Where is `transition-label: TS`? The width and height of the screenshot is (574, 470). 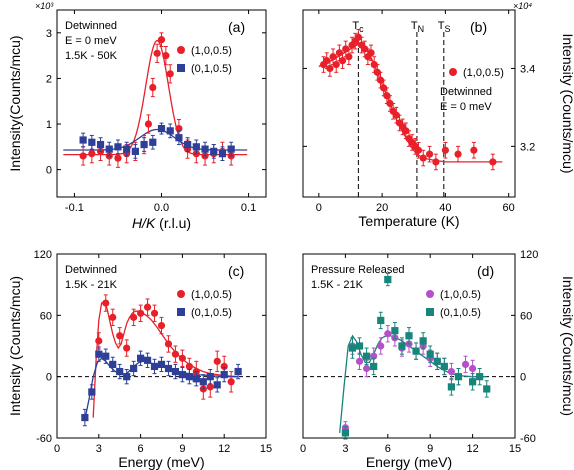
transition-label: TS is located at coordinates (444, 27).